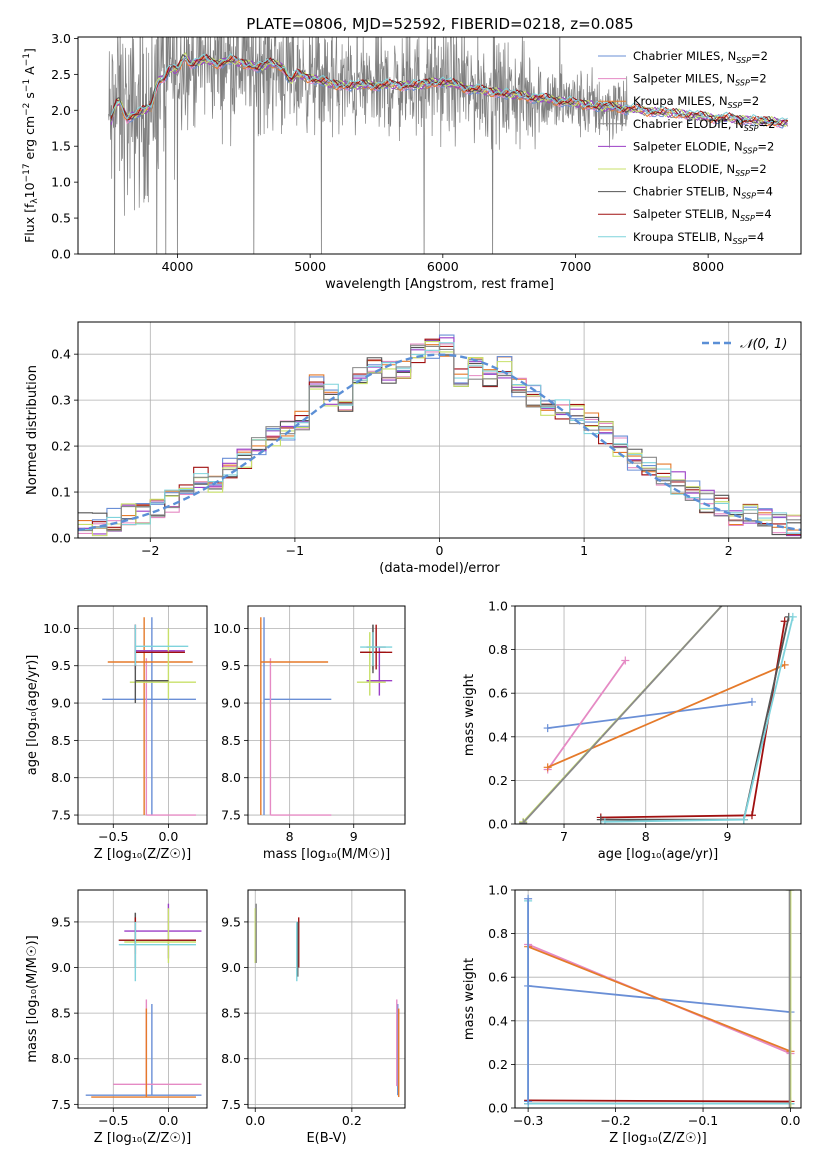  What do you see at coordinates (61, 446) in the screenshot?
I see `y-tick-label: 0.2` at bounding box center [61, 446].